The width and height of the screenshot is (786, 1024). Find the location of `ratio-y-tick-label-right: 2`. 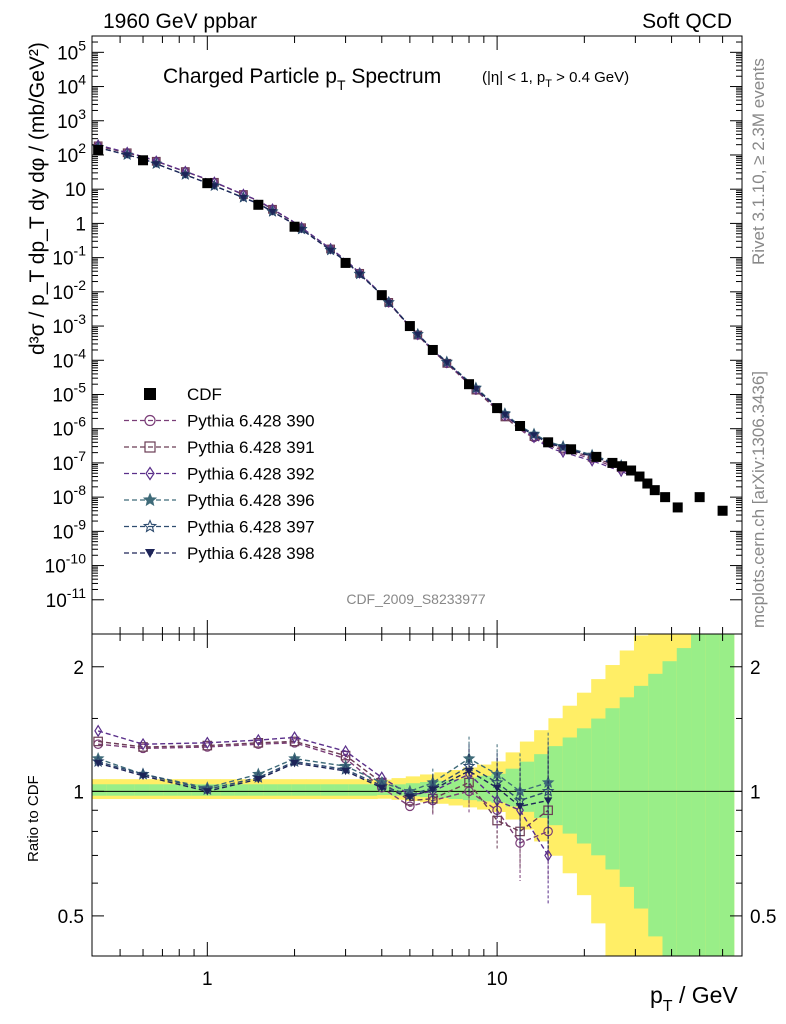

ratio-y-tick-label-right: 2 is located at coordinates (755, 668).